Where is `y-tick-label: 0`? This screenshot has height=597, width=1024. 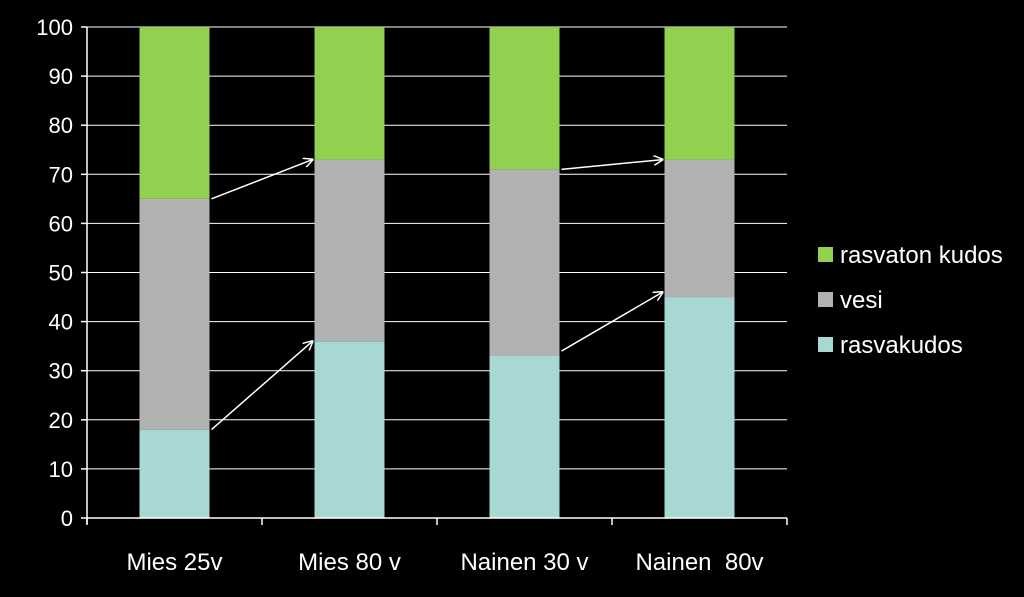
y-tick-label: 0 is located at coordinates (67, 518).